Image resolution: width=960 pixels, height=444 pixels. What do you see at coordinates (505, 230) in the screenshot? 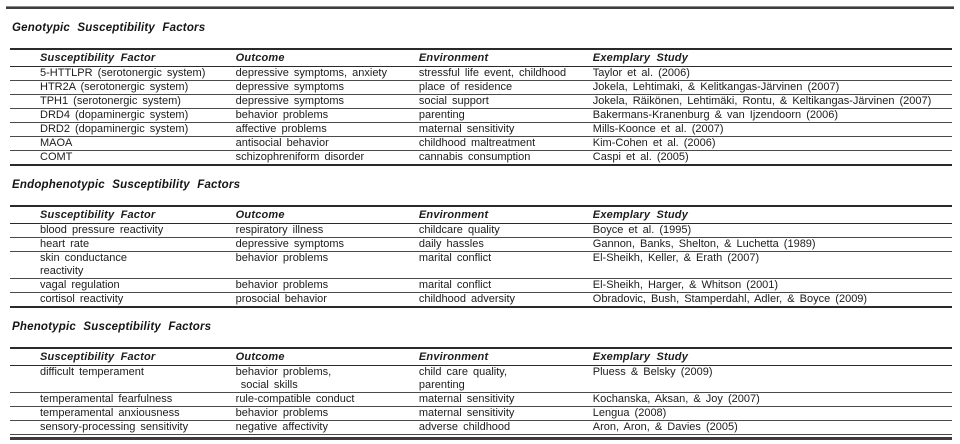
I see `table-cell: childcare quality` at bounding box center [505, 230].